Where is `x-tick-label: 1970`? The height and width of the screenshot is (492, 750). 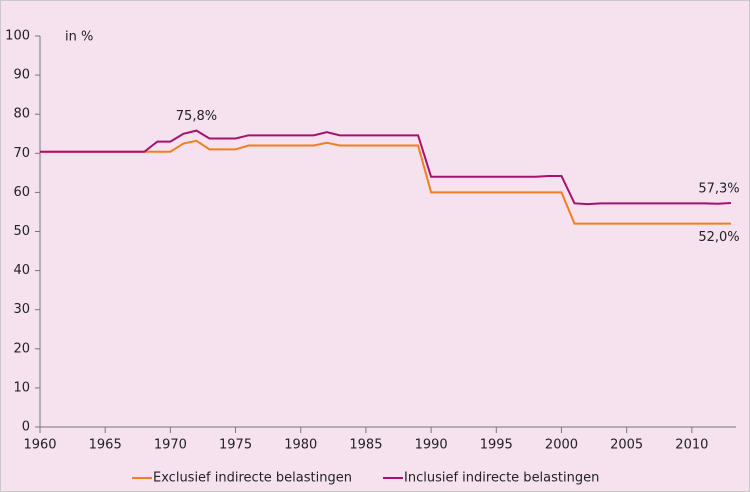
x-tick-label: 1970 is located at coordinates (170, 445).